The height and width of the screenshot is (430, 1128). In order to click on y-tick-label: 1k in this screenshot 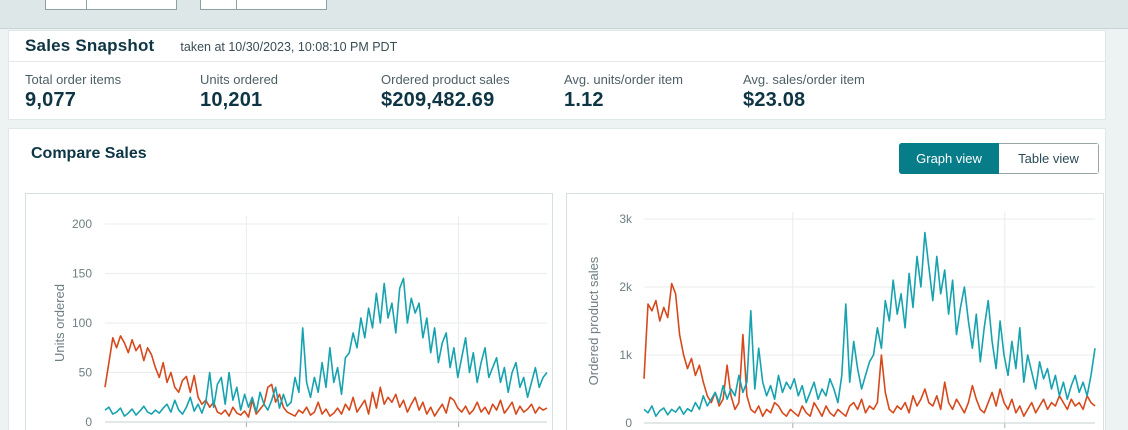, I will do `click(626, 355)`.